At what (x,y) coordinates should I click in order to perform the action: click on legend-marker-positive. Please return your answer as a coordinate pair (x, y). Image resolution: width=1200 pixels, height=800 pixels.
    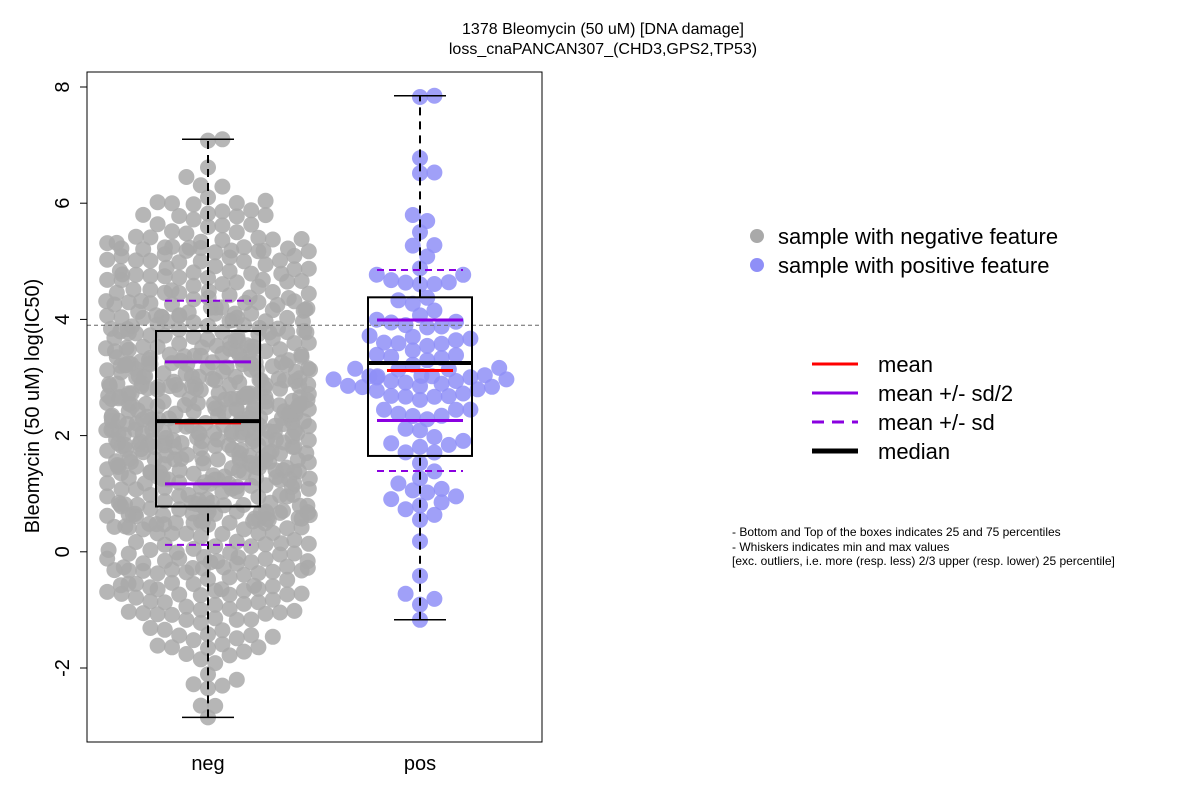
    Looking at the image, I should click on (757, 265).